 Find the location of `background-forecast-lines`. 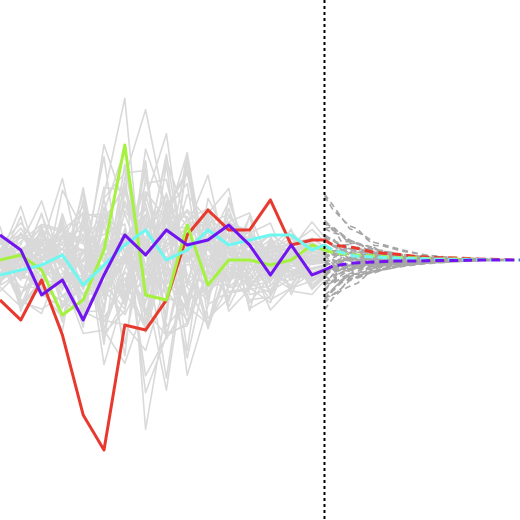

background-forecast-lines is located at coordinates (415, 252).